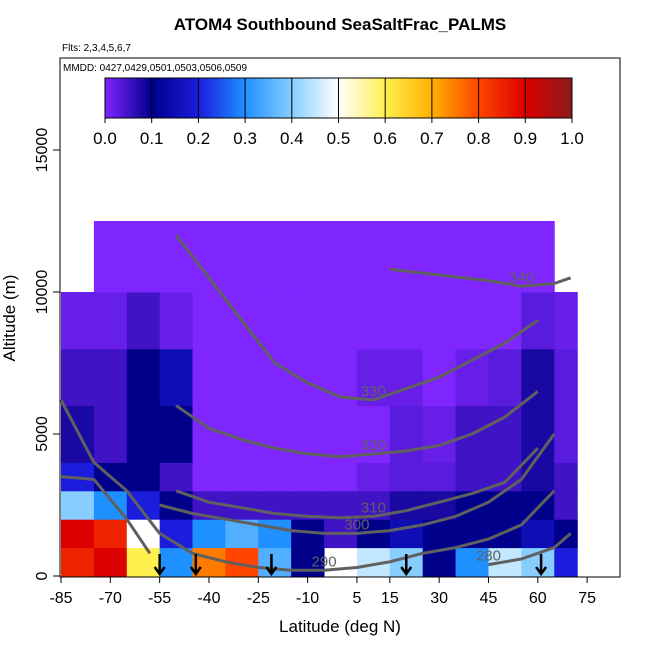 This screenshot has width=650, height=655. I want to click on colorbar-tick-label: 0.2, so click(199, 138).